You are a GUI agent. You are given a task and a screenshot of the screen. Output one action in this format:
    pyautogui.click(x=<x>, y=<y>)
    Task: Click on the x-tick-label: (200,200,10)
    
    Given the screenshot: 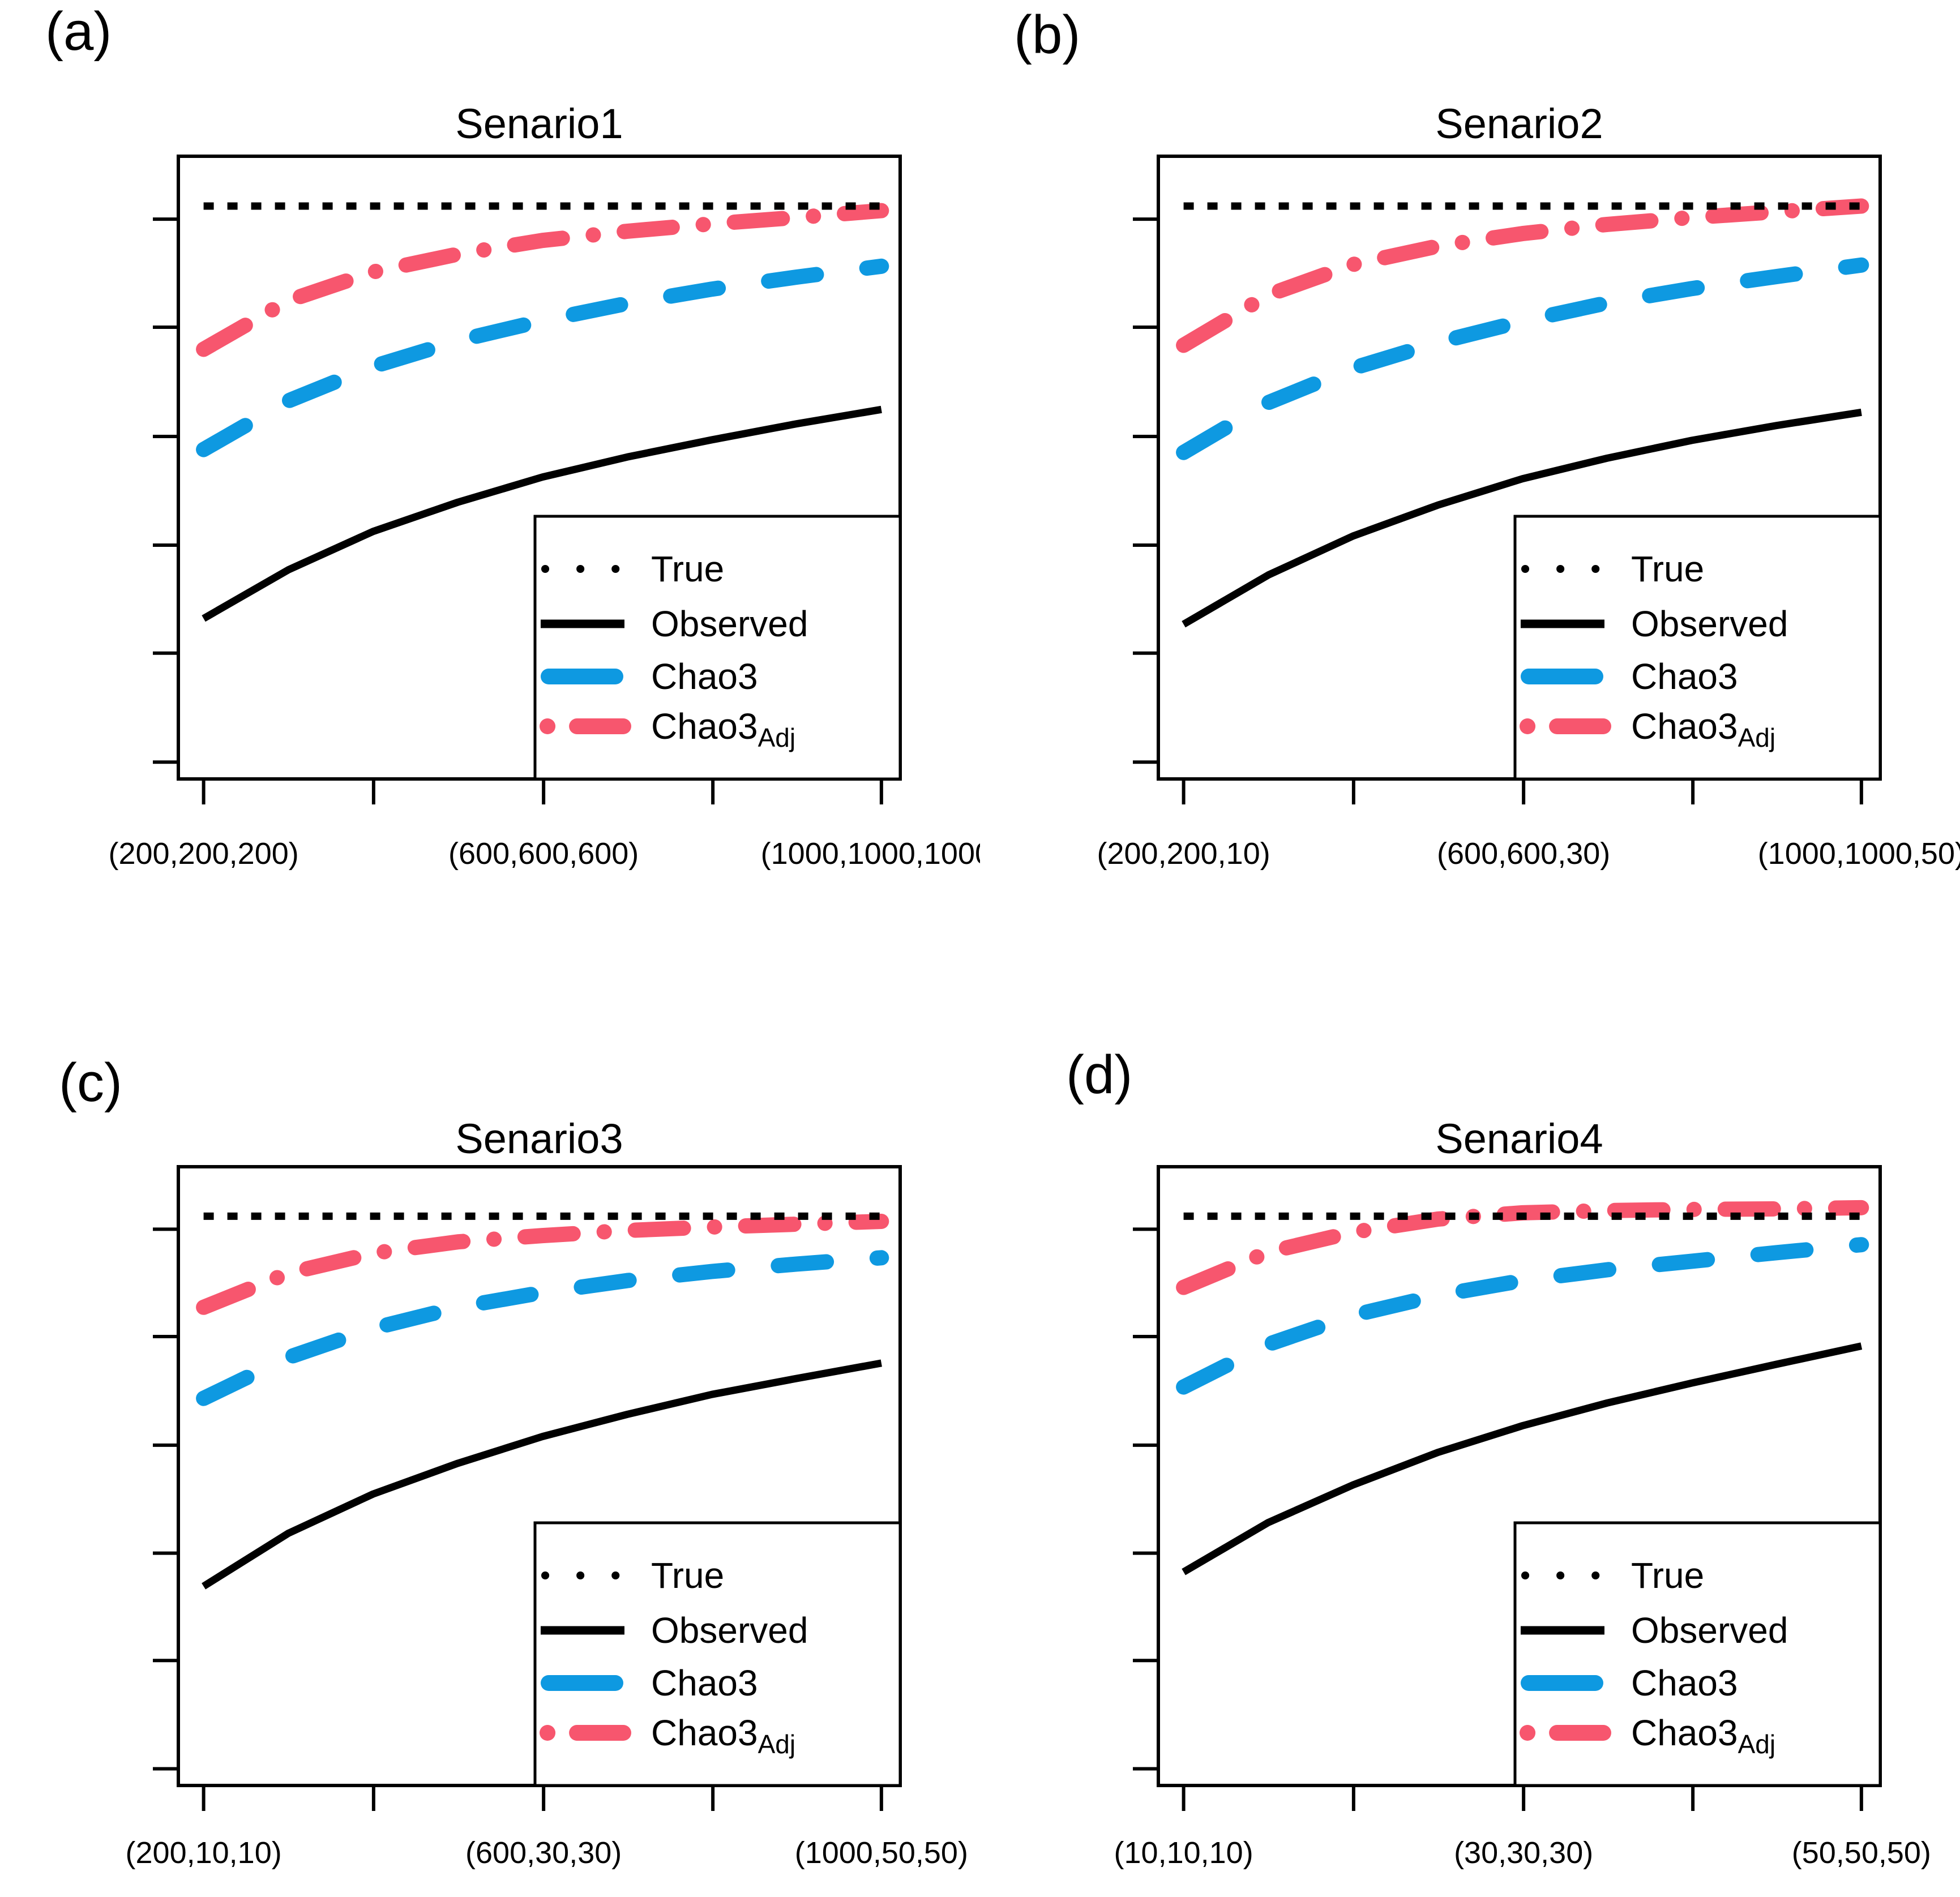 What is the action you would take?
    pyautogui.click(x=1183, y=854)
    